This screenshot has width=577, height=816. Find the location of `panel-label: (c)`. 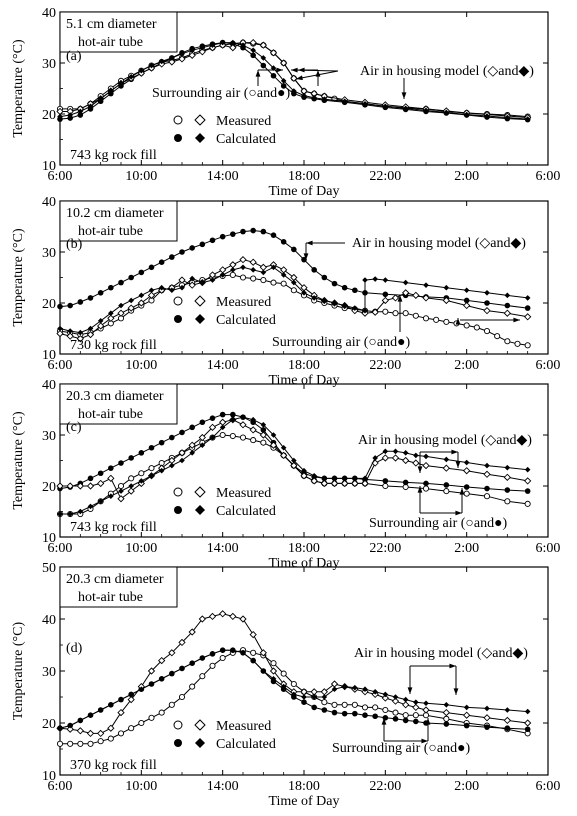

panel-label: (c) is located at coordinates (74, 427).